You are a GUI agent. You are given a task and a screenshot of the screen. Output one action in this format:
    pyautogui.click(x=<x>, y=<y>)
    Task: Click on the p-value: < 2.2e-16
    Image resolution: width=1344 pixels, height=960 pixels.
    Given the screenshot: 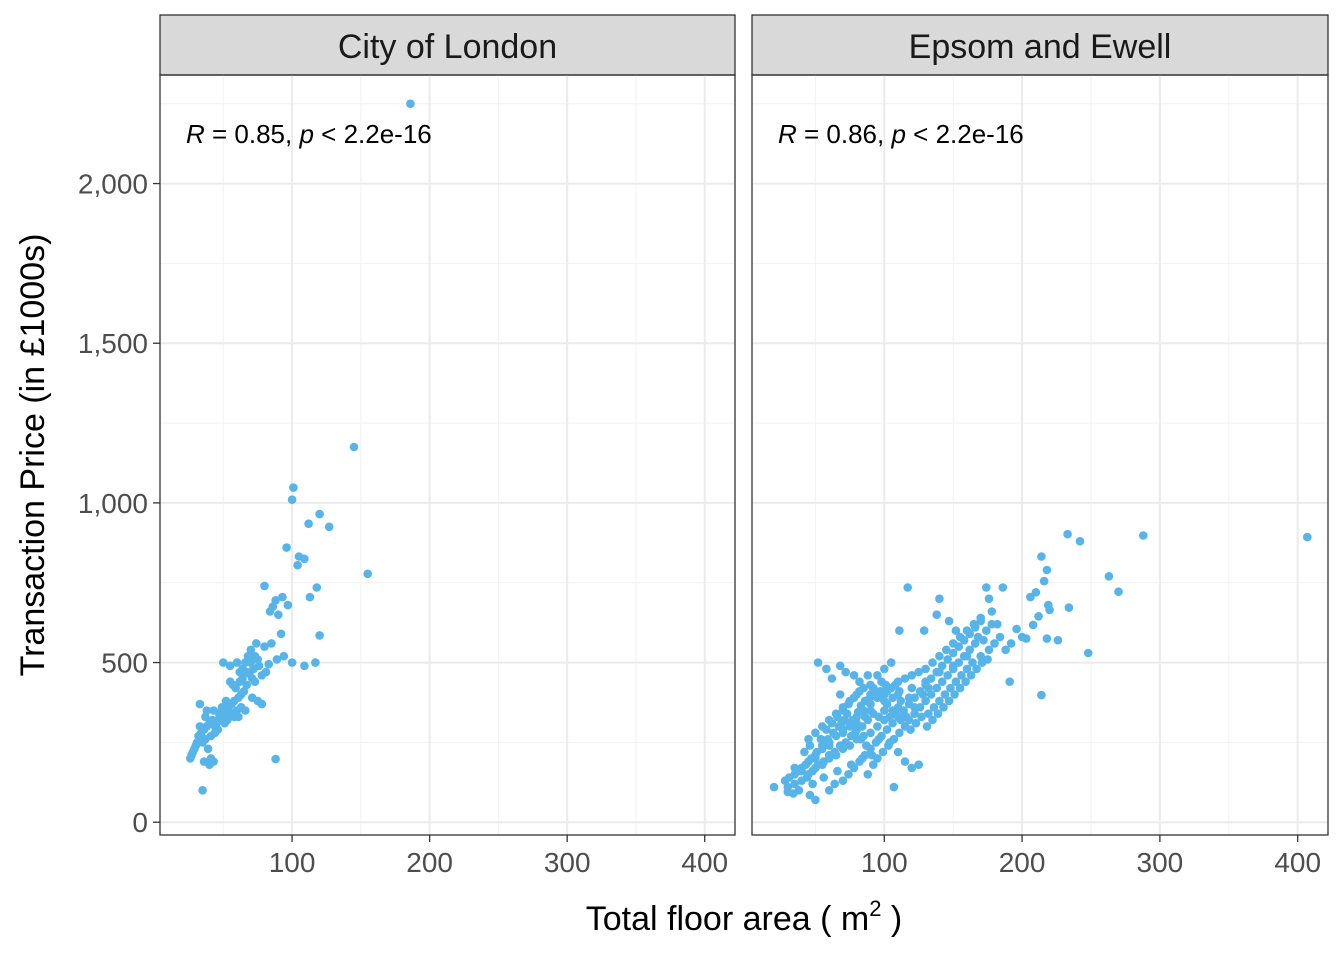 What is the action you would take?
    pyautogui.click(x=373, y=134)
    